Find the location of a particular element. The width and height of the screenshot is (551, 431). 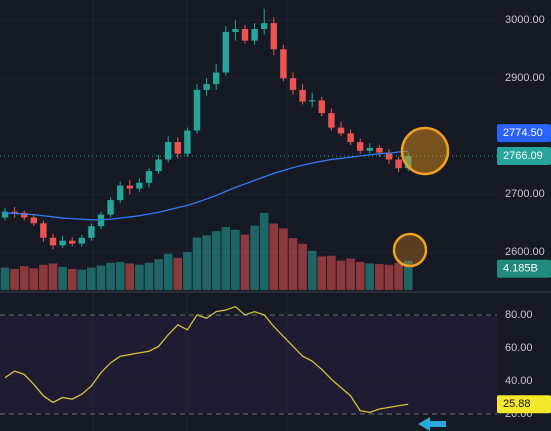

rsi-tick-label: 80.00 is located at coordinates (519, 315).